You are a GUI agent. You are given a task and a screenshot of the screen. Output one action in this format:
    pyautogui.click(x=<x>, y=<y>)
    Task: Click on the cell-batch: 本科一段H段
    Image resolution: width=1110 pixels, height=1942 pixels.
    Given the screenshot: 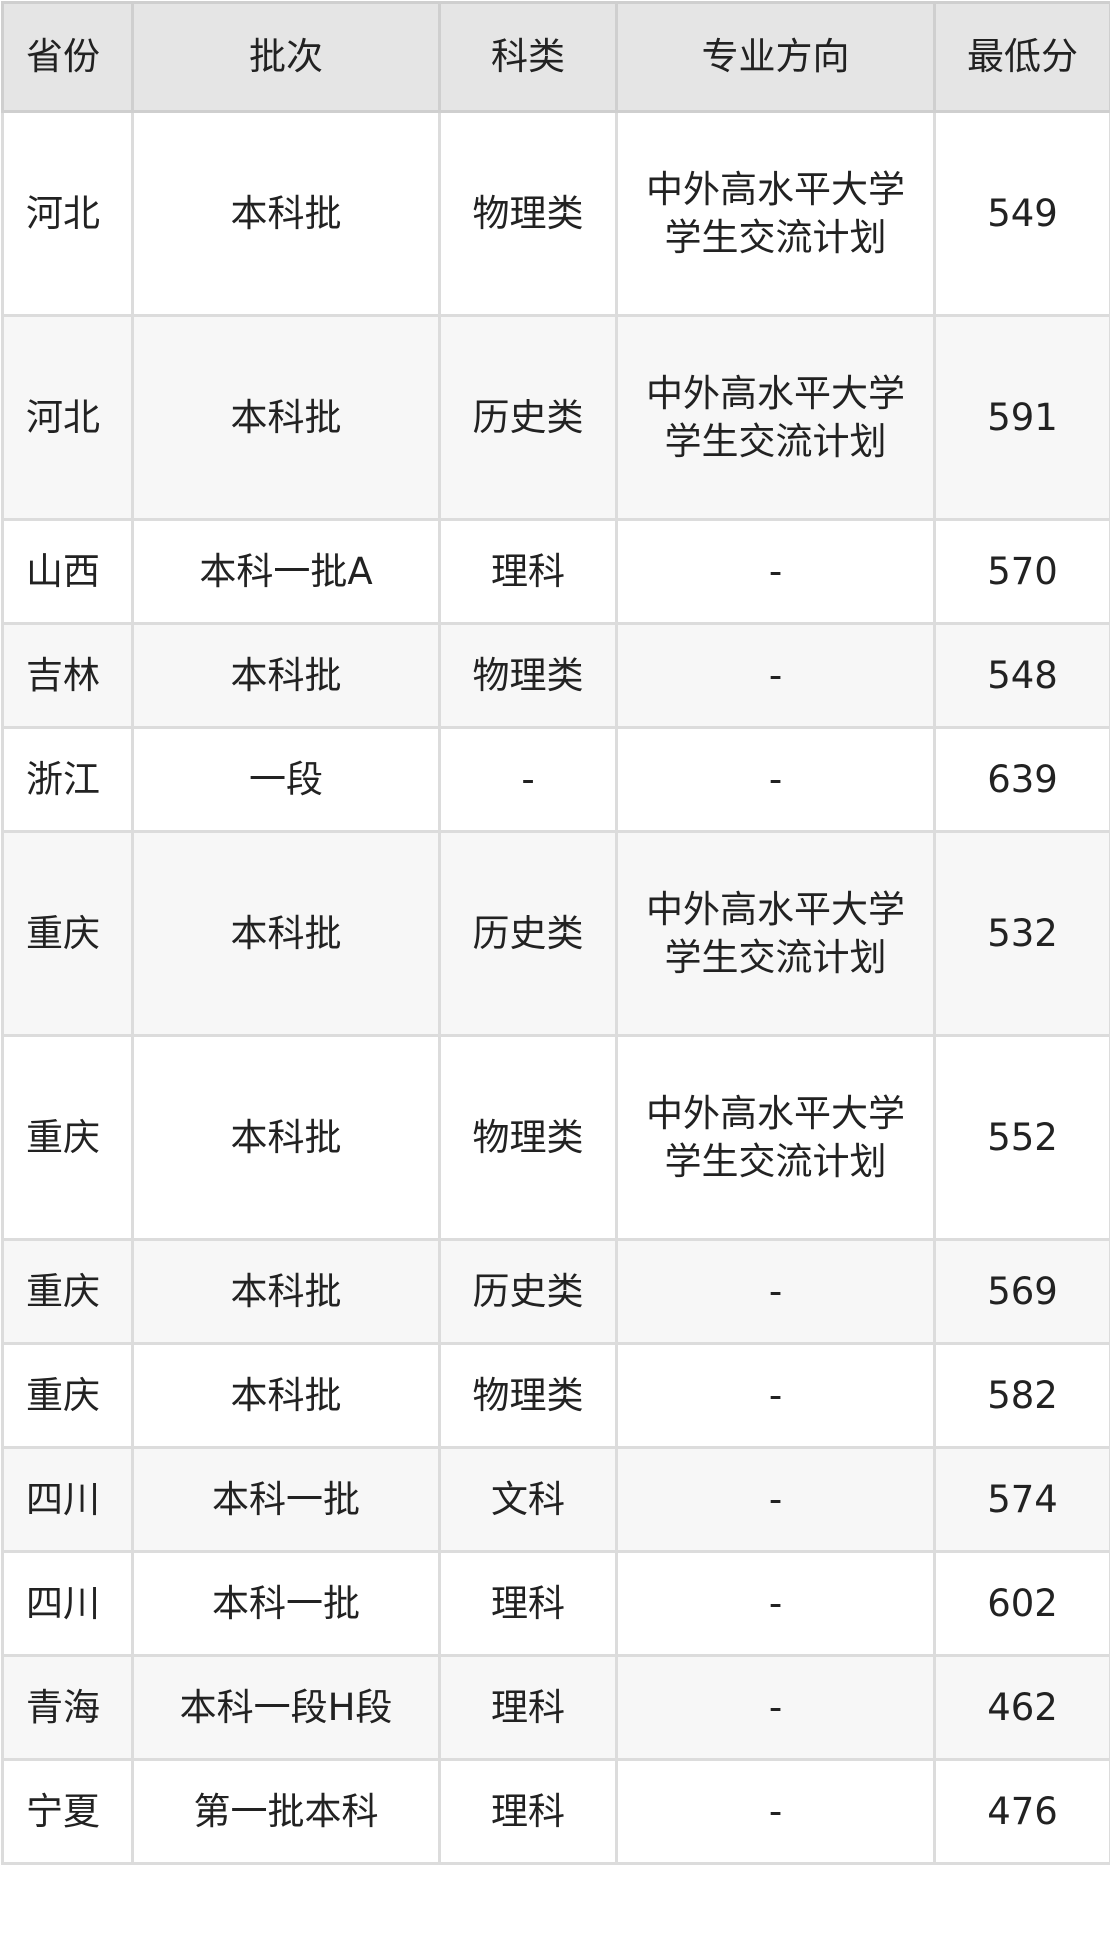 What is the action you would take?
    pyautogui.click(x=286, y=1708)
    